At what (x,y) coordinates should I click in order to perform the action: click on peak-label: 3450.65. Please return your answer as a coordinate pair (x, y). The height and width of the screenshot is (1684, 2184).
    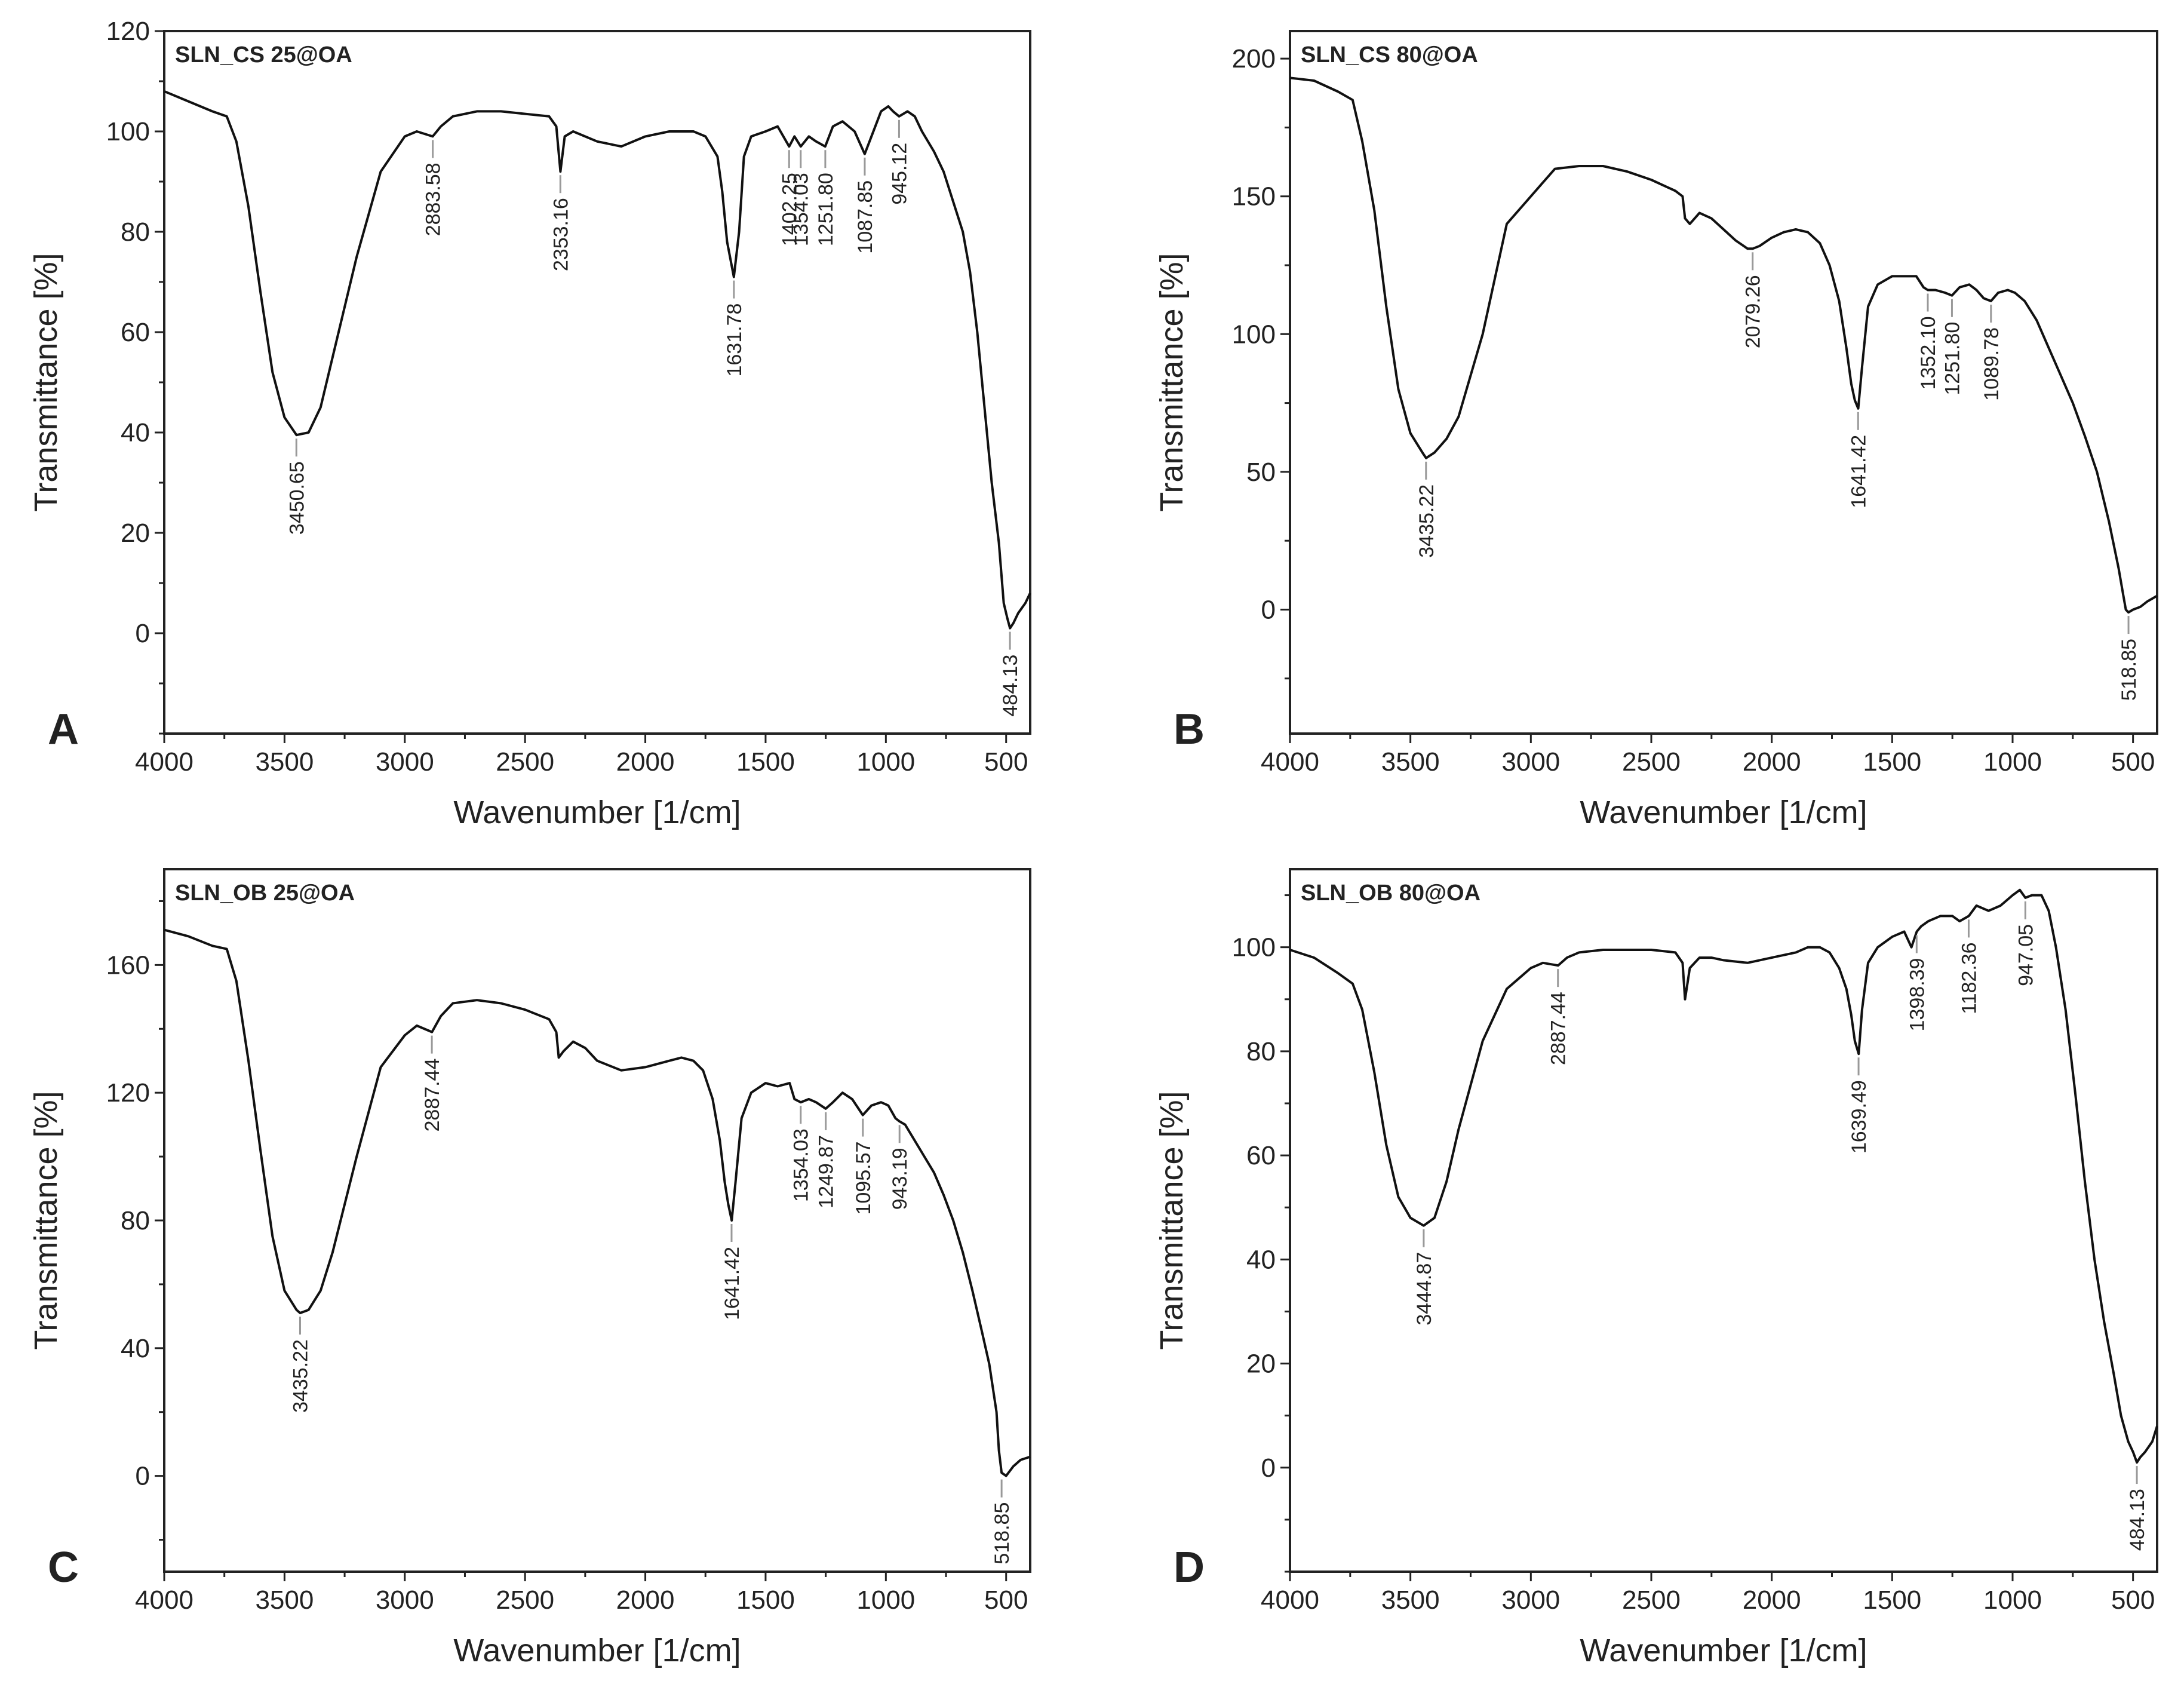
    Looking at the image, I should click on (296, 498).